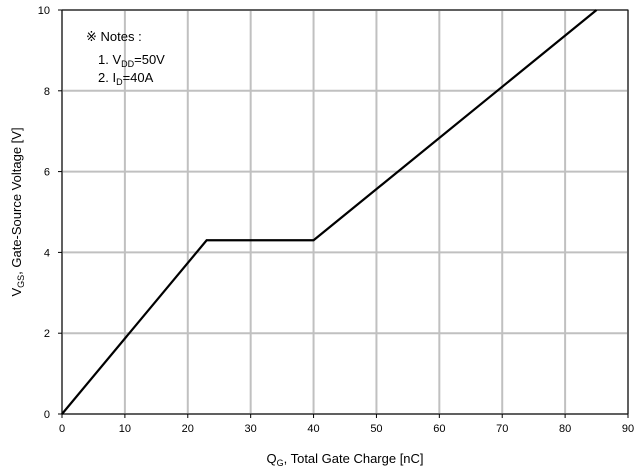 The image size is (637, 471). I want to click on x-tick-label: 70, so click(502, 429).